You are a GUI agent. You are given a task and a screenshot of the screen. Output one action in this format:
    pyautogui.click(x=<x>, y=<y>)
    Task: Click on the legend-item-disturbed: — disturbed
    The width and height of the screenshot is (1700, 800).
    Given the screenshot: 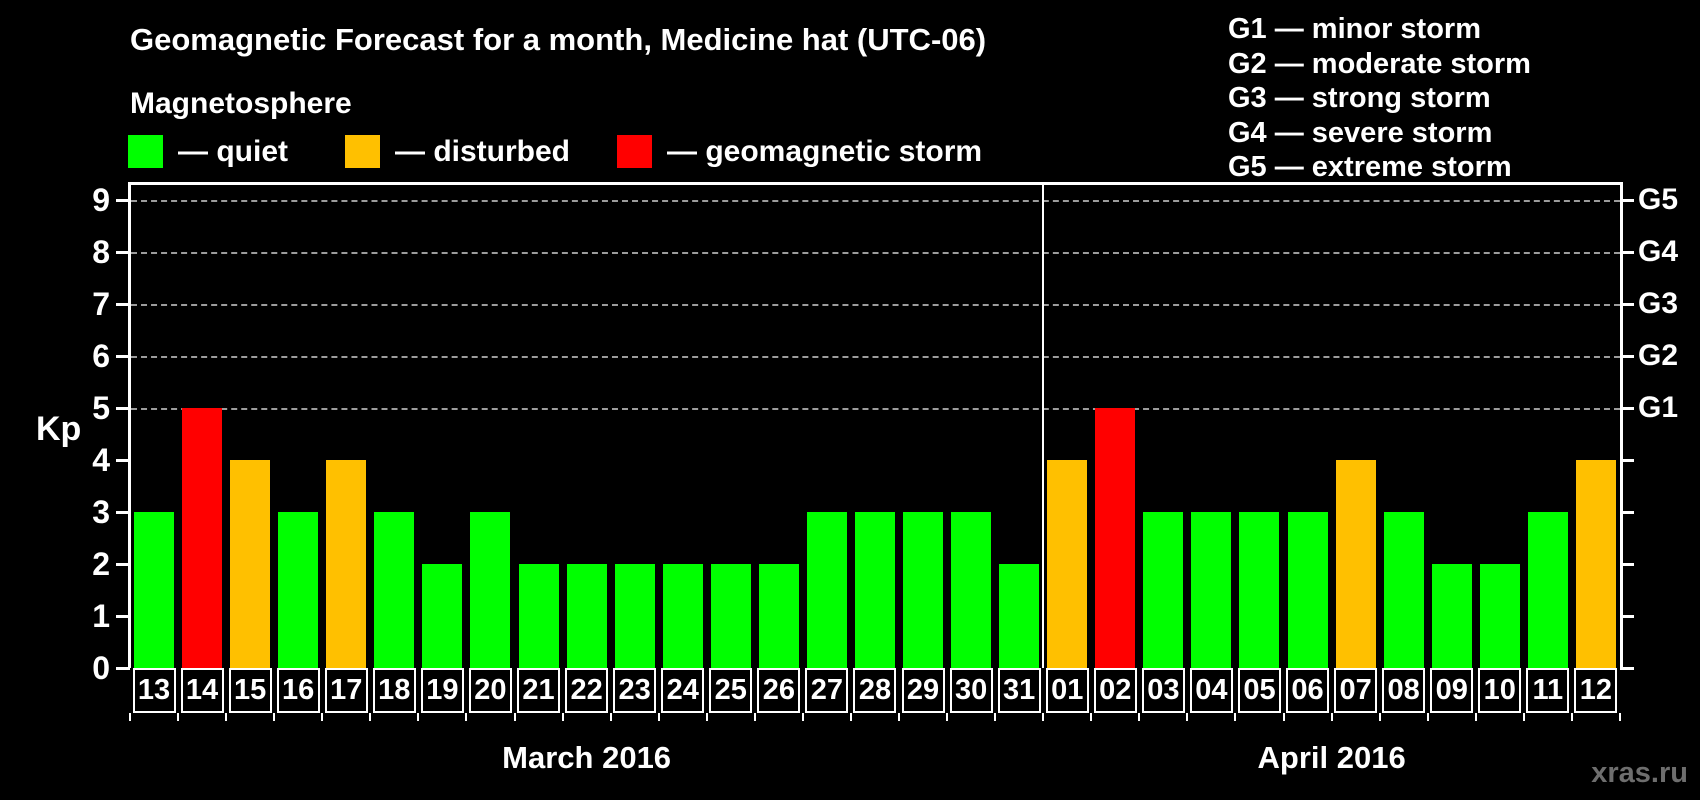 What is the action you would take?
    pyautogui.click(x=457, y=151)
    